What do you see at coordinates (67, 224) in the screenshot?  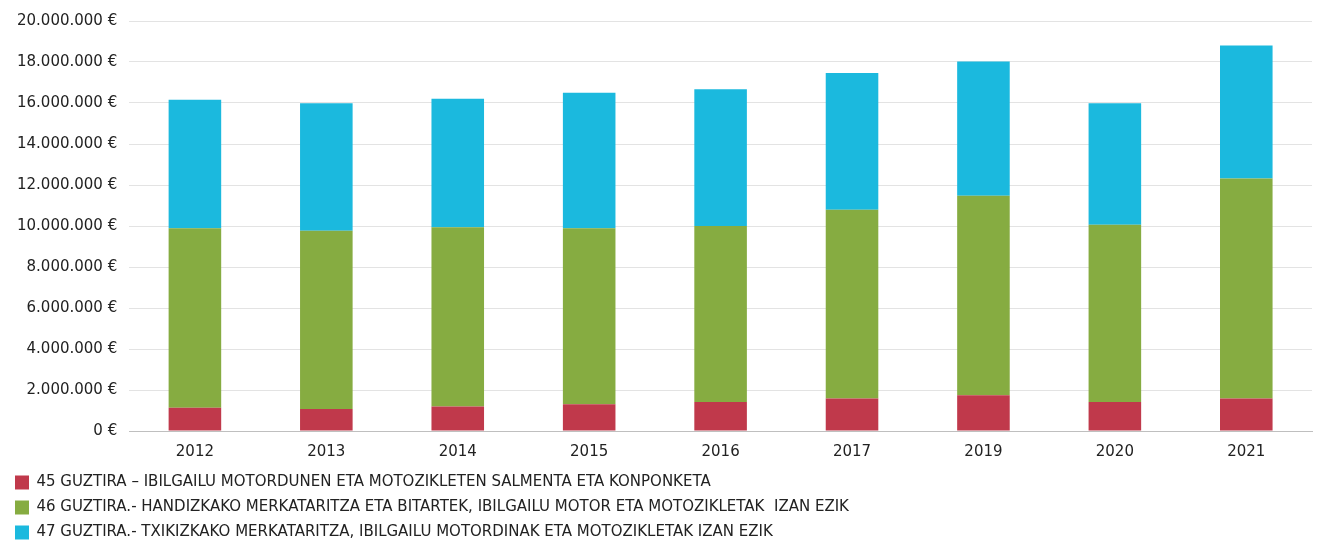 I see `y-tick-label: 10.000.000 €` at bounding box center [67, 224].